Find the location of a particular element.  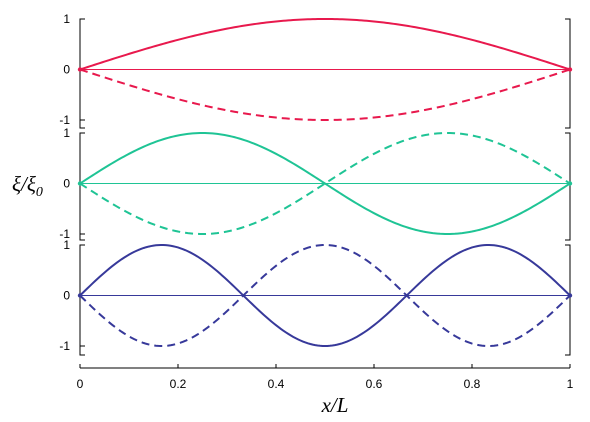

y-axis-title-subscript: 0 is located at coordinates (39, 192).